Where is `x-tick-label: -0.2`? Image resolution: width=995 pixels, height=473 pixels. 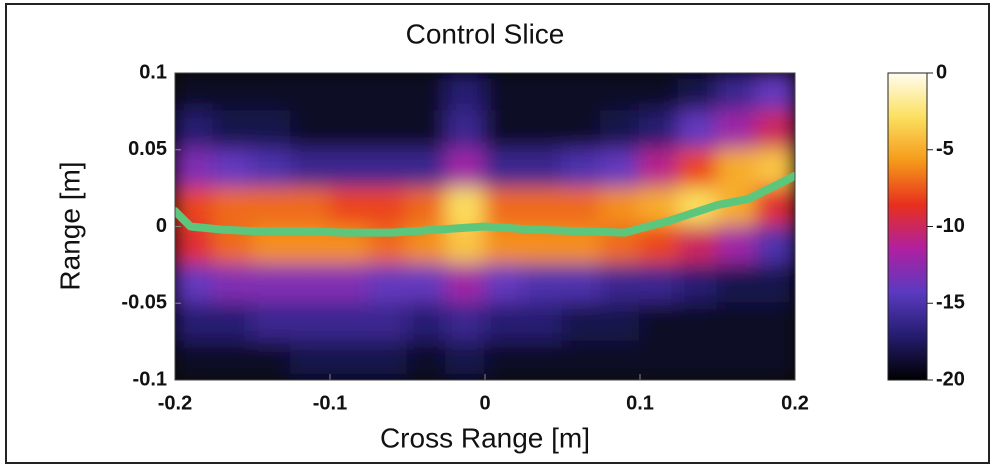 x-tick-label: -0.2 is located at coordinates (175, 403).